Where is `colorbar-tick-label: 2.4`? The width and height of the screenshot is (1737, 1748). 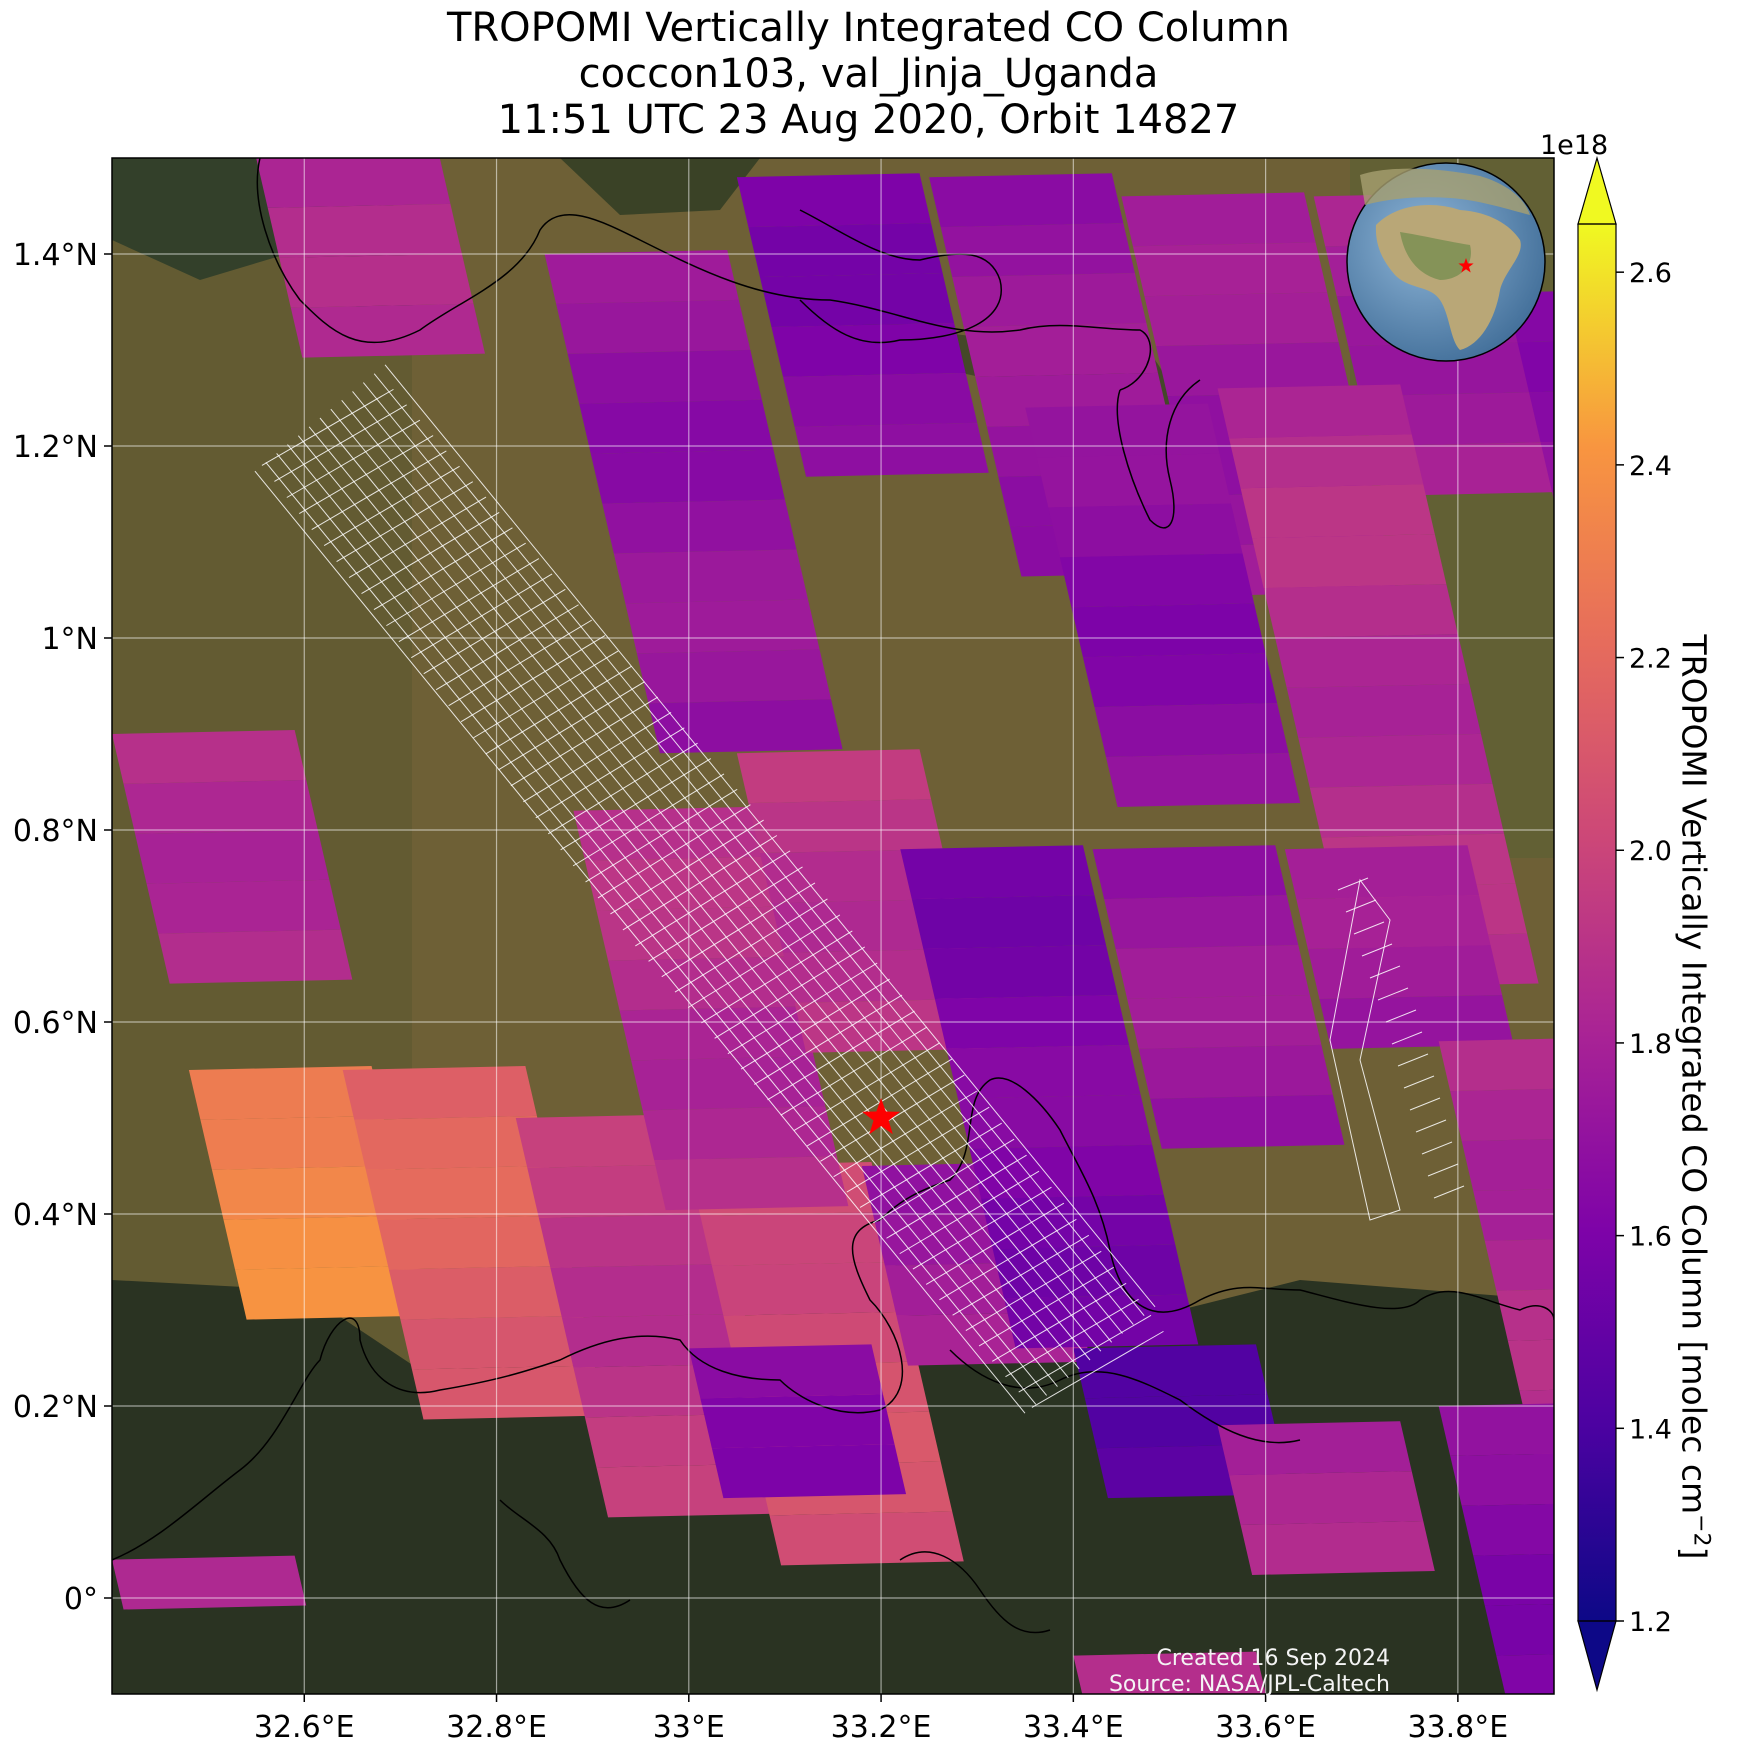 colorbar-tick-label: 2.4 is located at coordinates (1650, 466).